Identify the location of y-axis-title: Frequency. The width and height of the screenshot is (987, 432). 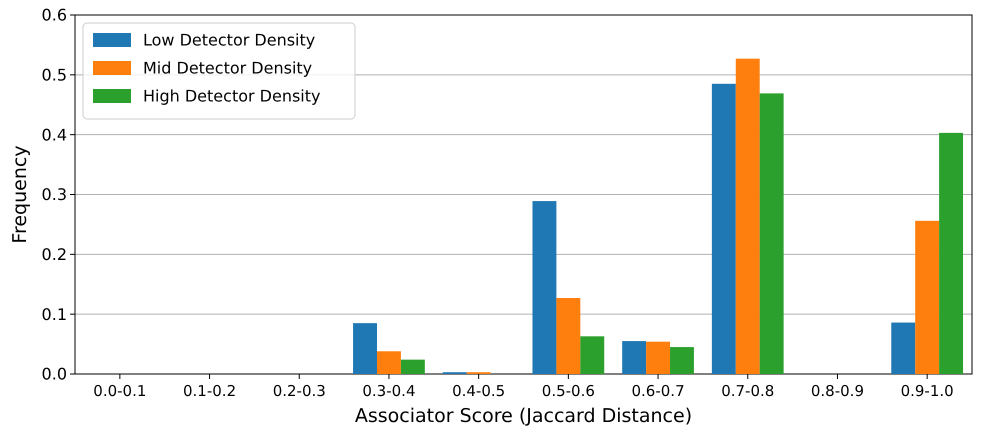
(20, 194).